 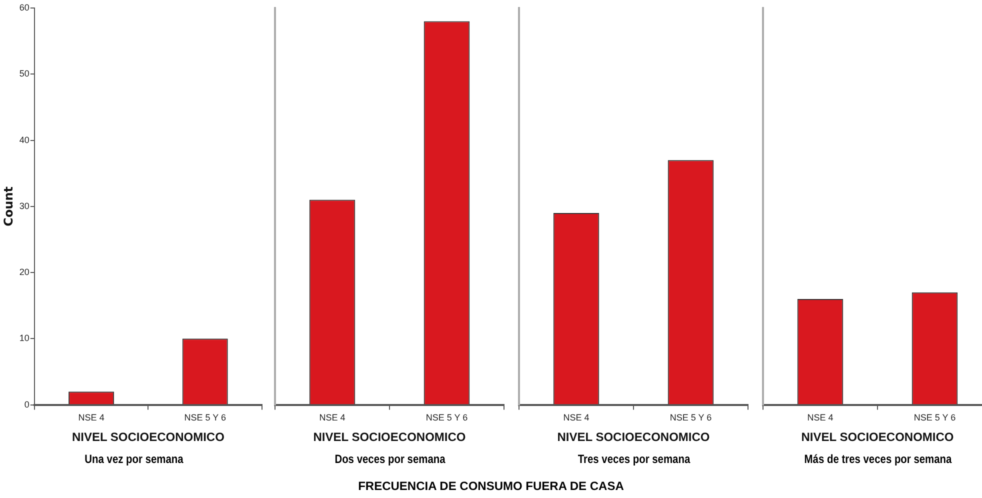 I want to click on y-axis-title: Count, so click(x=8, y=206).